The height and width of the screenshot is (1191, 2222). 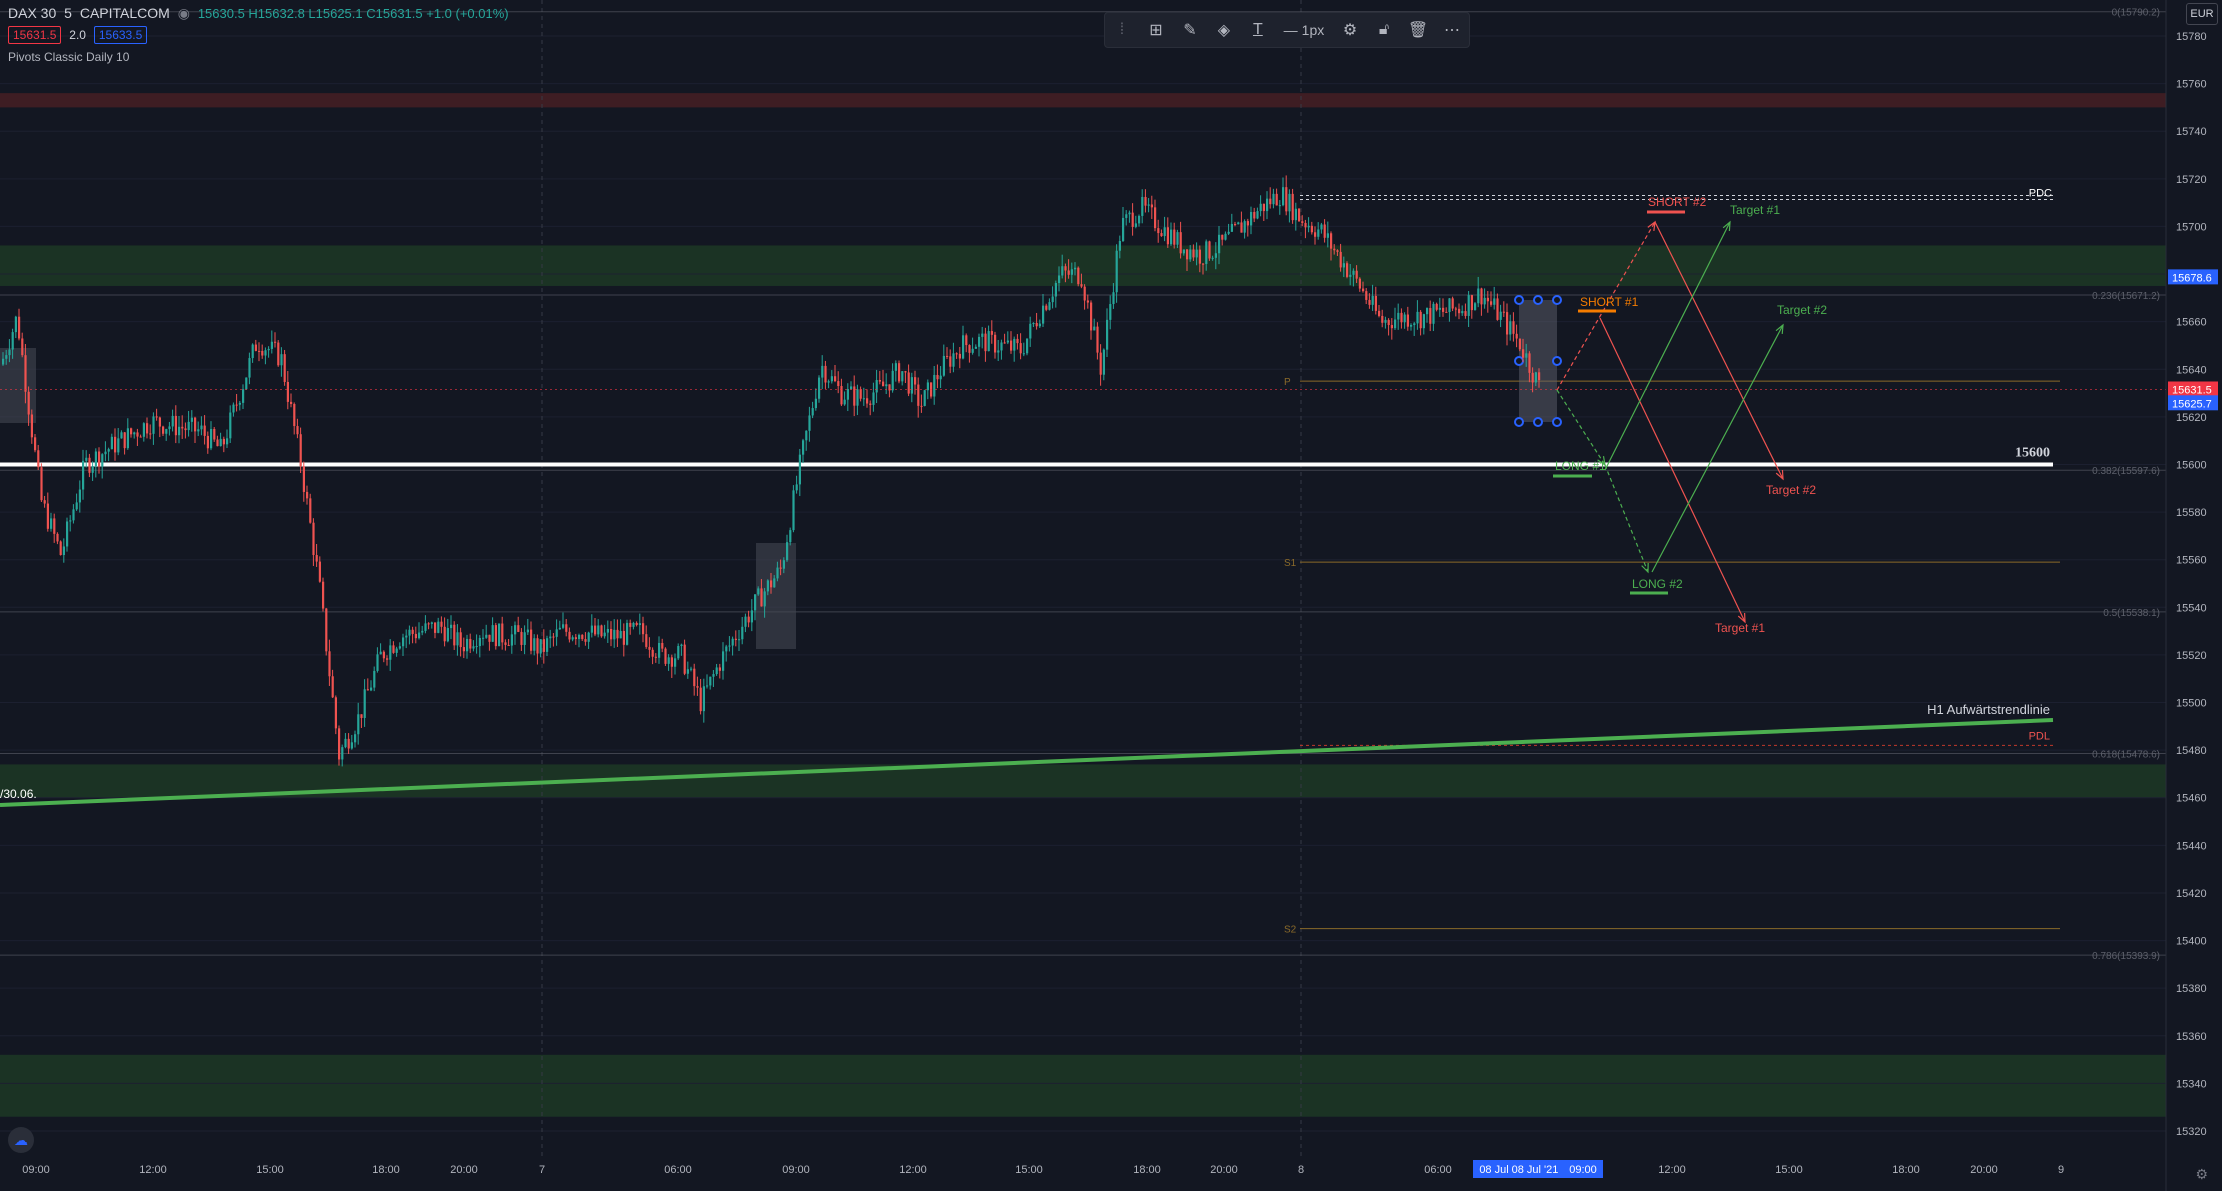 What do you see at coordinates (1726, 226) in the screenshot?
I see `long1-target1-arrow-head` at bounding box center [1726, 226].